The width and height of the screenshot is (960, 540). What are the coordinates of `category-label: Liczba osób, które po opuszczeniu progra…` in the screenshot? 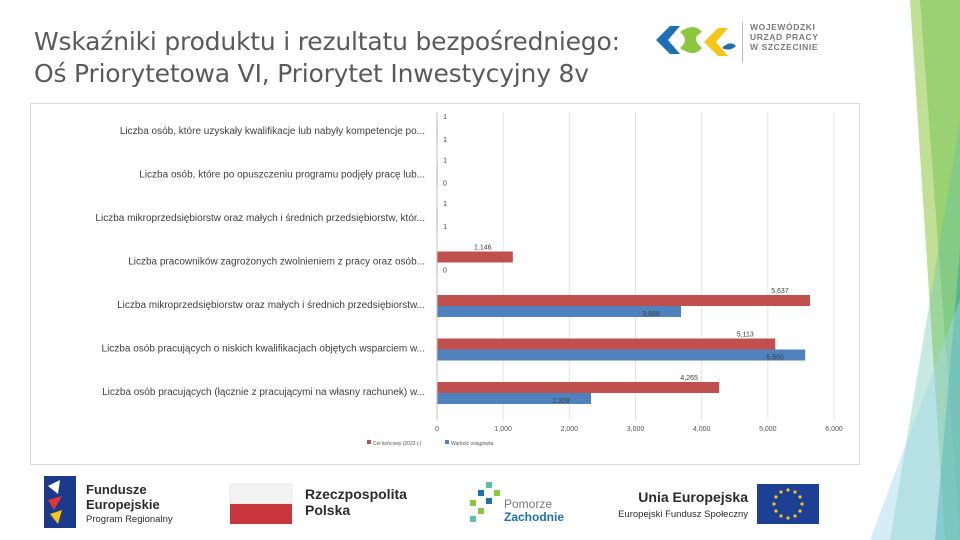 It's located at (282, 175).